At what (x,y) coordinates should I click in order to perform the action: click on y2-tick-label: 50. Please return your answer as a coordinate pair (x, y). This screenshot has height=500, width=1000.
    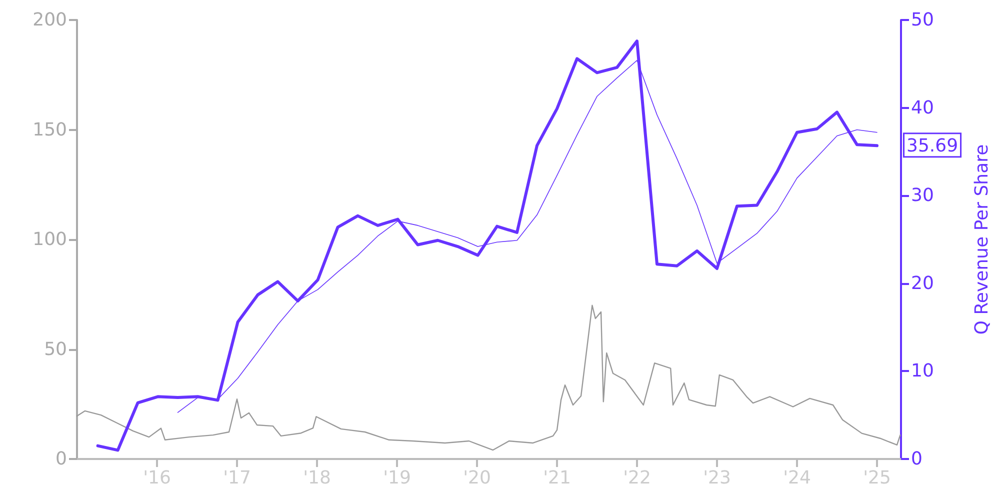
    Looking at the image, I should click on (922, 20).